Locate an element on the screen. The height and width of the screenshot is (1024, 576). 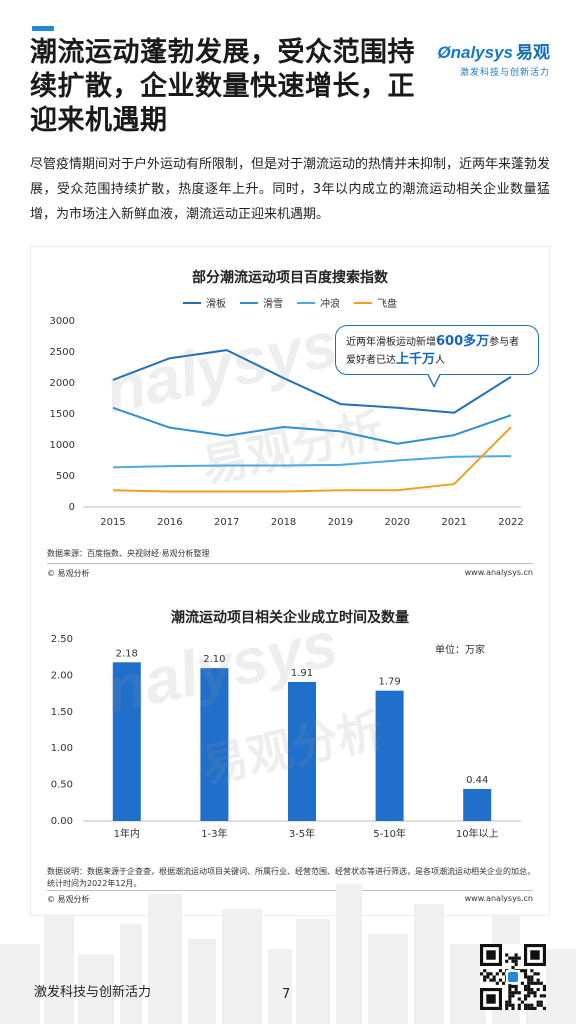
bar-chart-website: www.analysys.cn is located at coordinates (498, 898).